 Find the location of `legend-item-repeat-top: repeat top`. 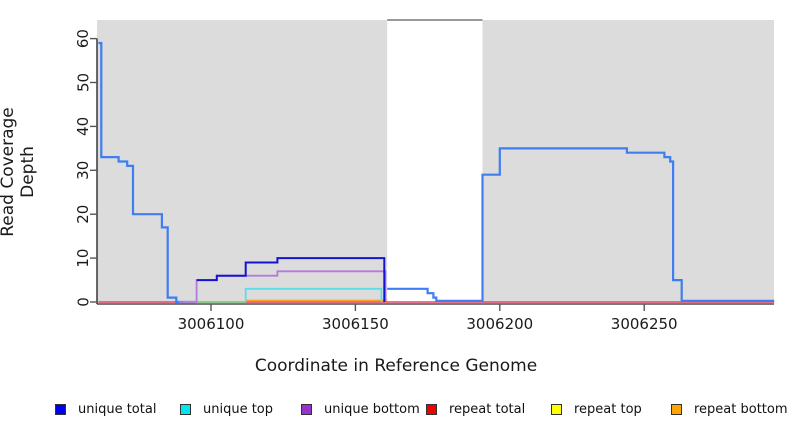

legend-item-repeat-top: repeat top is located at coordinates (596, 409).